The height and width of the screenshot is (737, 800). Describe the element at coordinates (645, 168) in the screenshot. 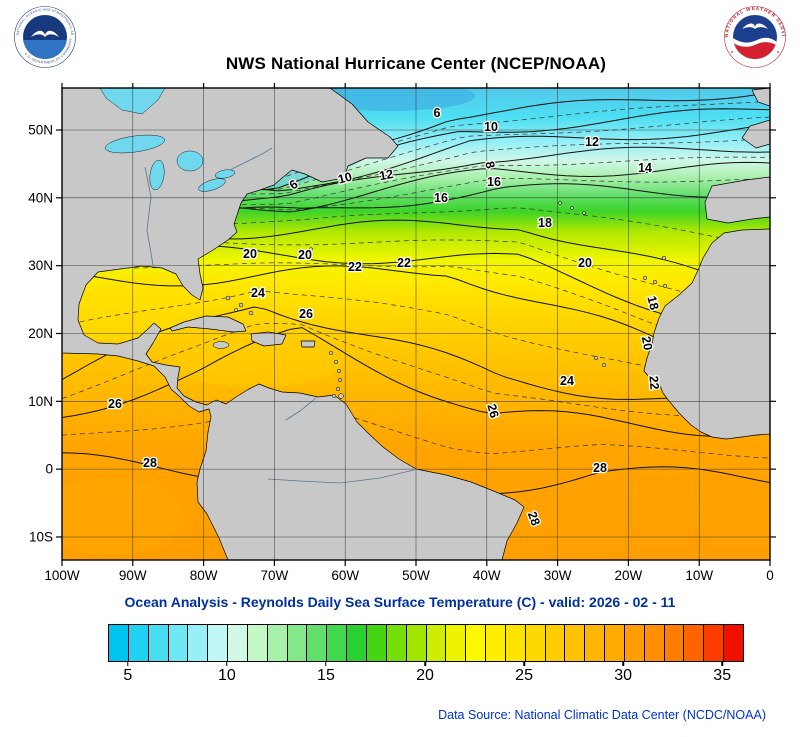

I see `isotherm-label: 14` at that location.